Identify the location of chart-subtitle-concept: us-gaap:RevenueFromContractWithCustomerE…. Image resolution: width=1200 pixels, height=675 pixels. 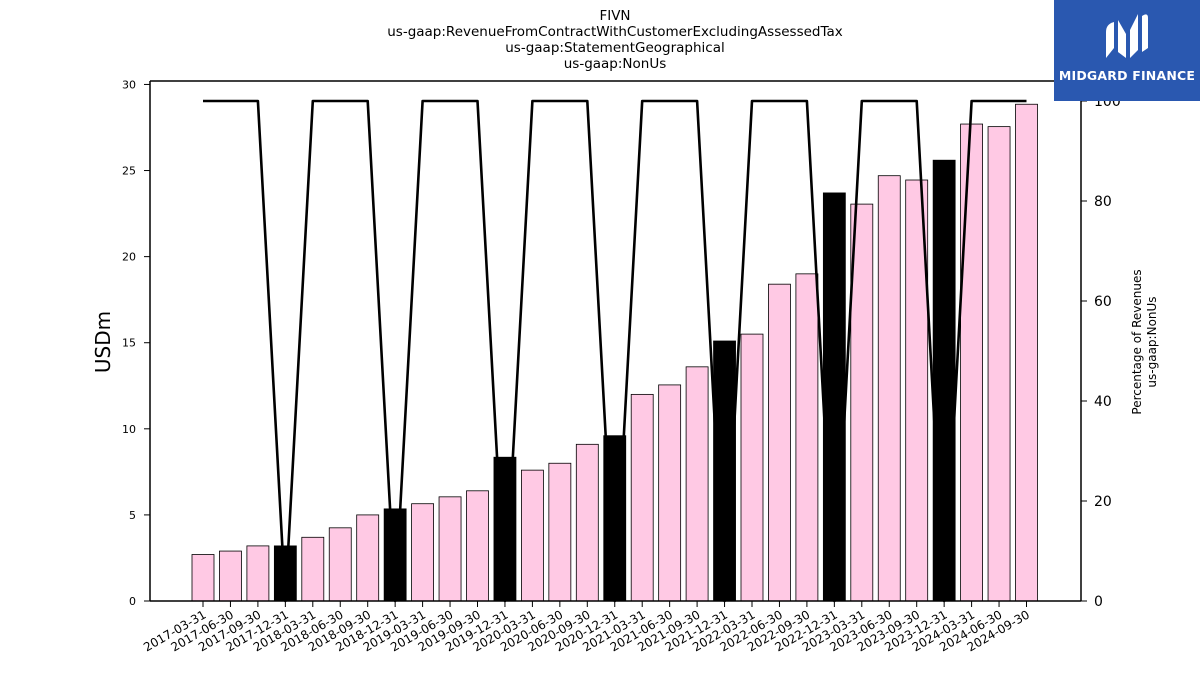
(615, 32).